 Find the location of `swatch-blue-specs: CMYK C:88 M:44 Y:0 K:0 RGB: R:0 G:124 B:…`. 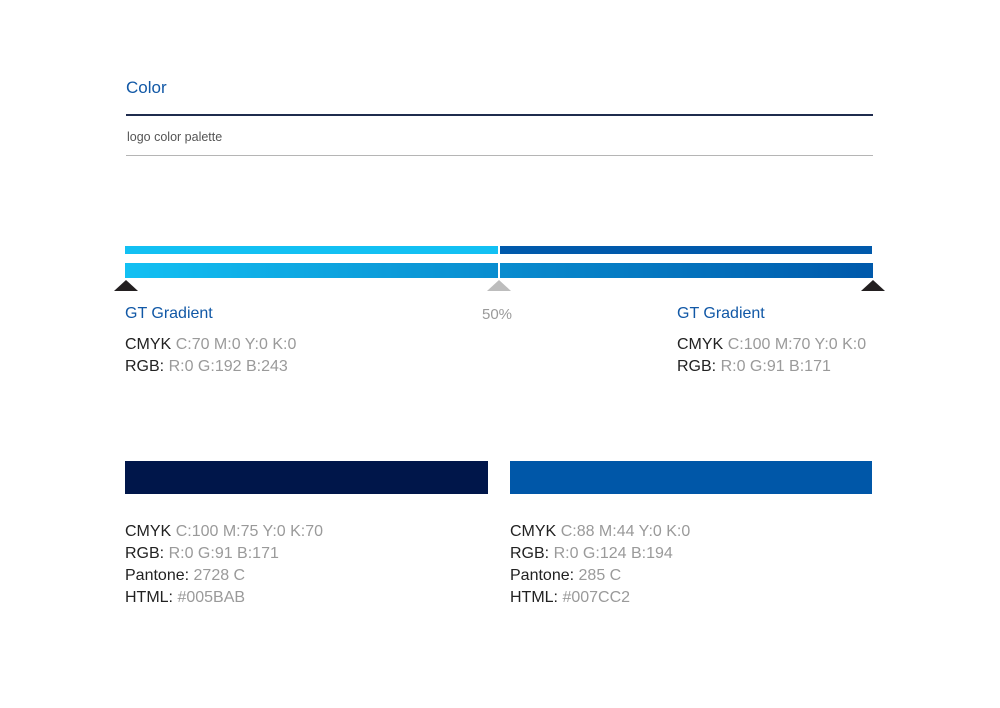

swatch-blue-specs: CMYK C:88 M:44 Y:0 K:0 RGB: R:0 G:124 B:… is located at coordinates (600, 565).